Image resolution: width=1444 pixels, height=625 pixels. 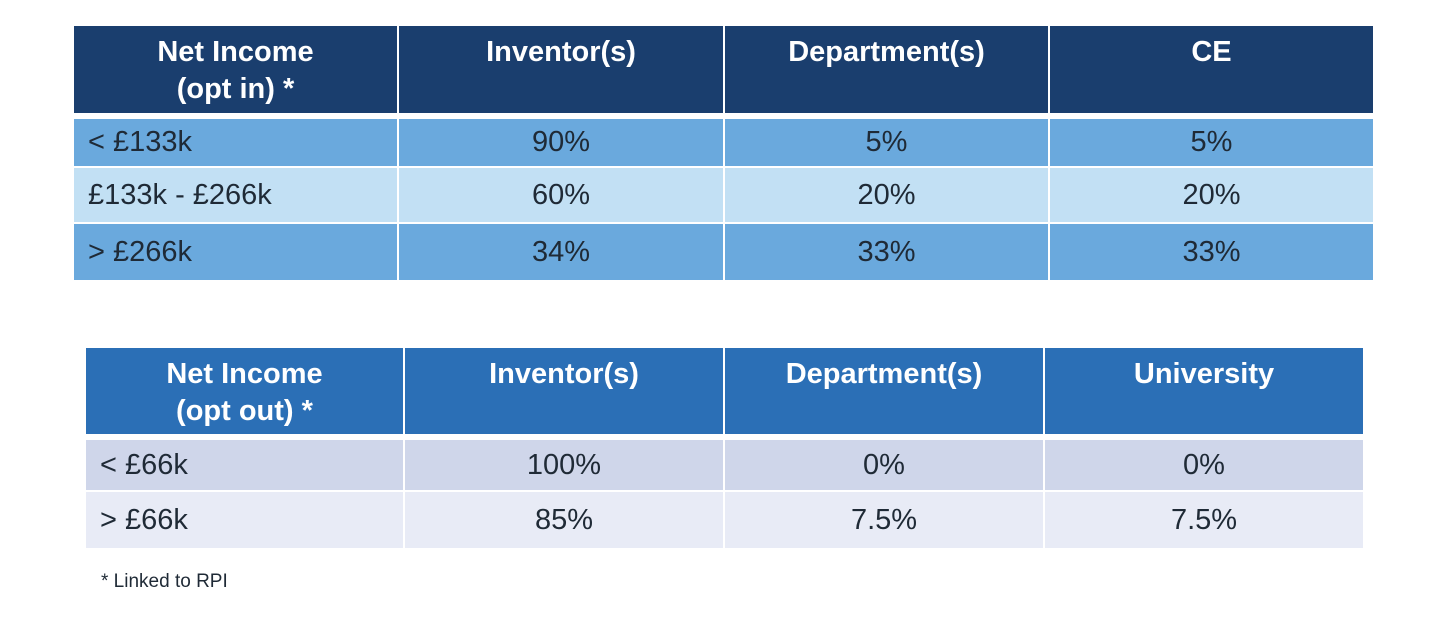 I want to click on table-row: < £66k 100% 0% 0%, so click(x=724, y=464).